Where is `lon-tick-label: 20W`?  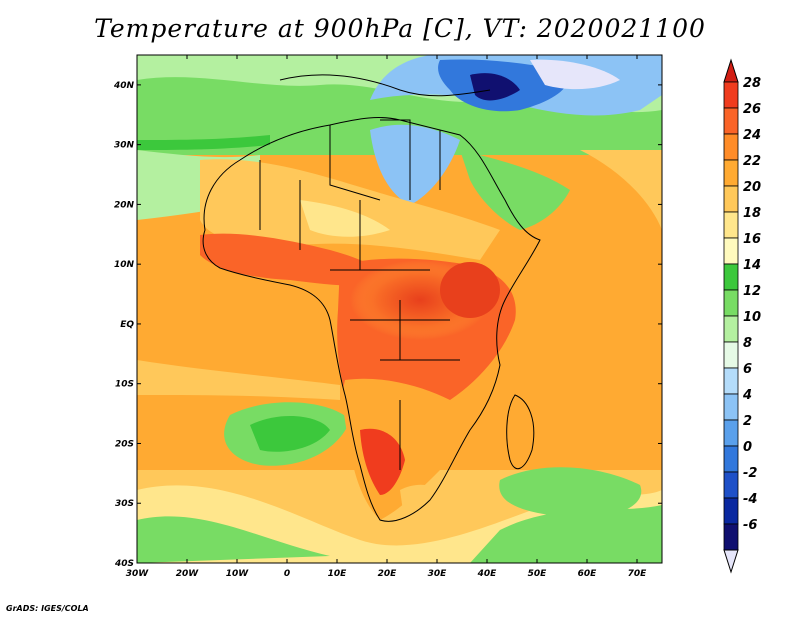 lon-tick-label: 20W is located at coordinates (188, 574).